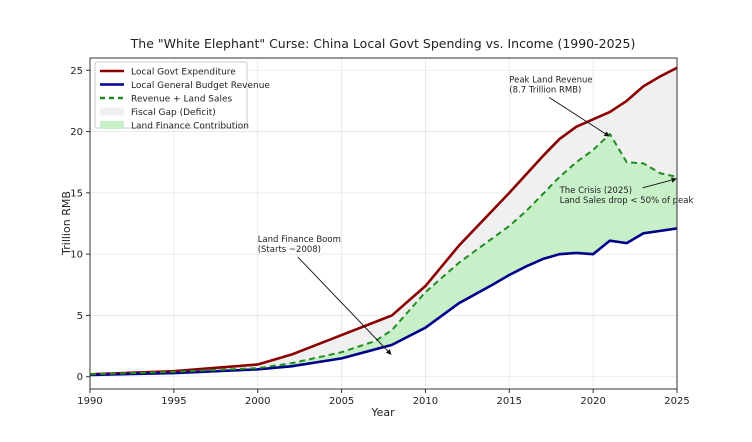 Image resolution: width=752 pixels, height=442 pixels. I want to click on legend-label: Fiscal Gap (Deficit), so click(173, 113).